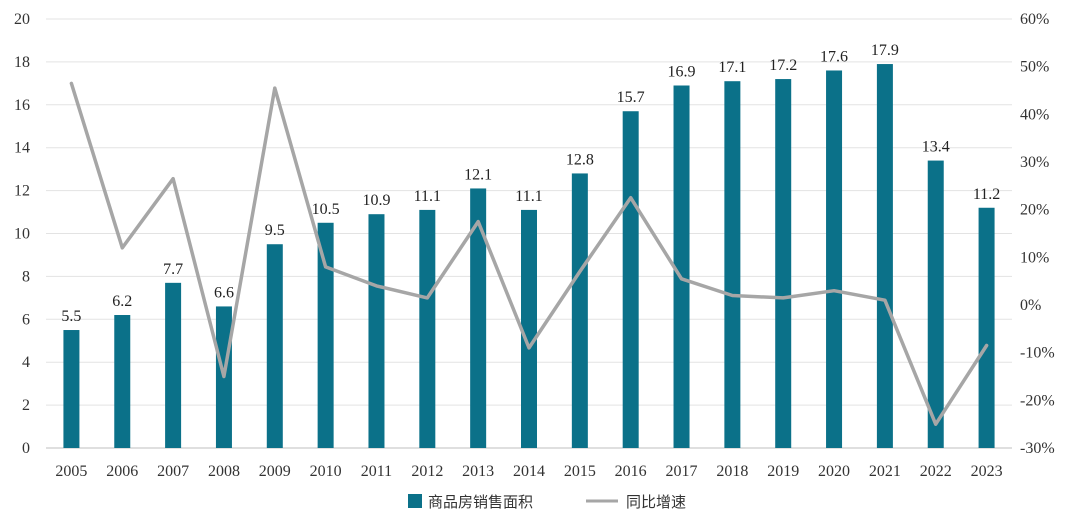 The image size is (1080, 528). What do you see at coordinates (529, 328) in the screenshot?
I see `bar-2014` at bounding box center [529, 328].